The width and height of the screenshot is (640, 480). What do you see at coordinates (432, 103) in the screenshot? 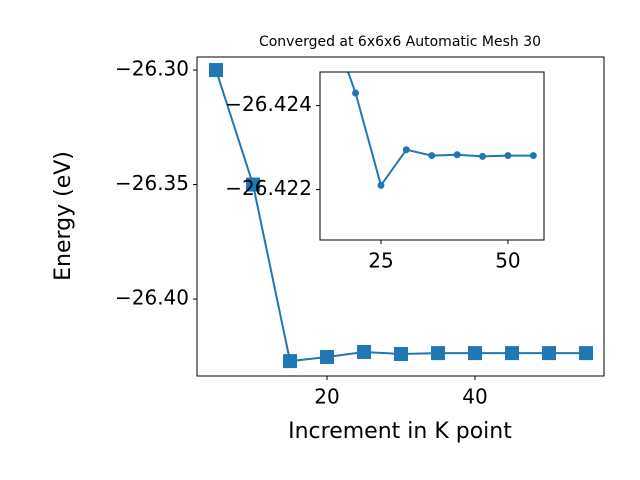
I see `plot-series` at bounding box center [432, 103].